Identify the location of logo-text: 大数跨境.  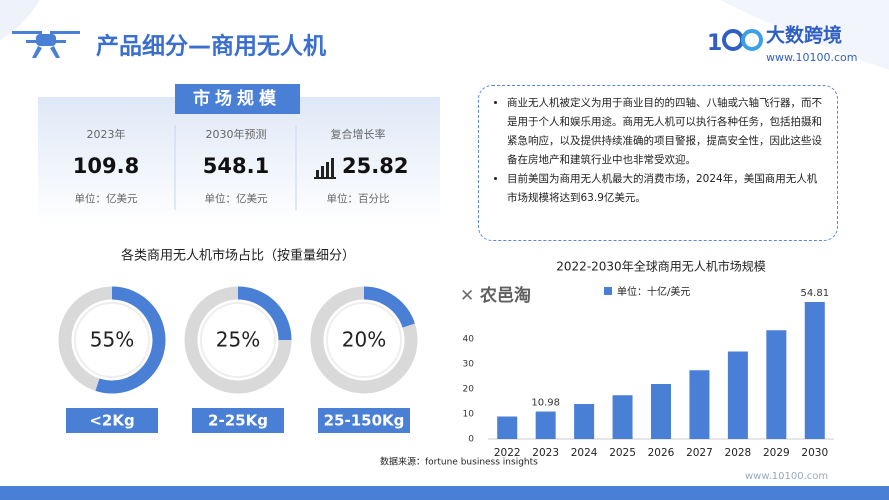
(804, 35).